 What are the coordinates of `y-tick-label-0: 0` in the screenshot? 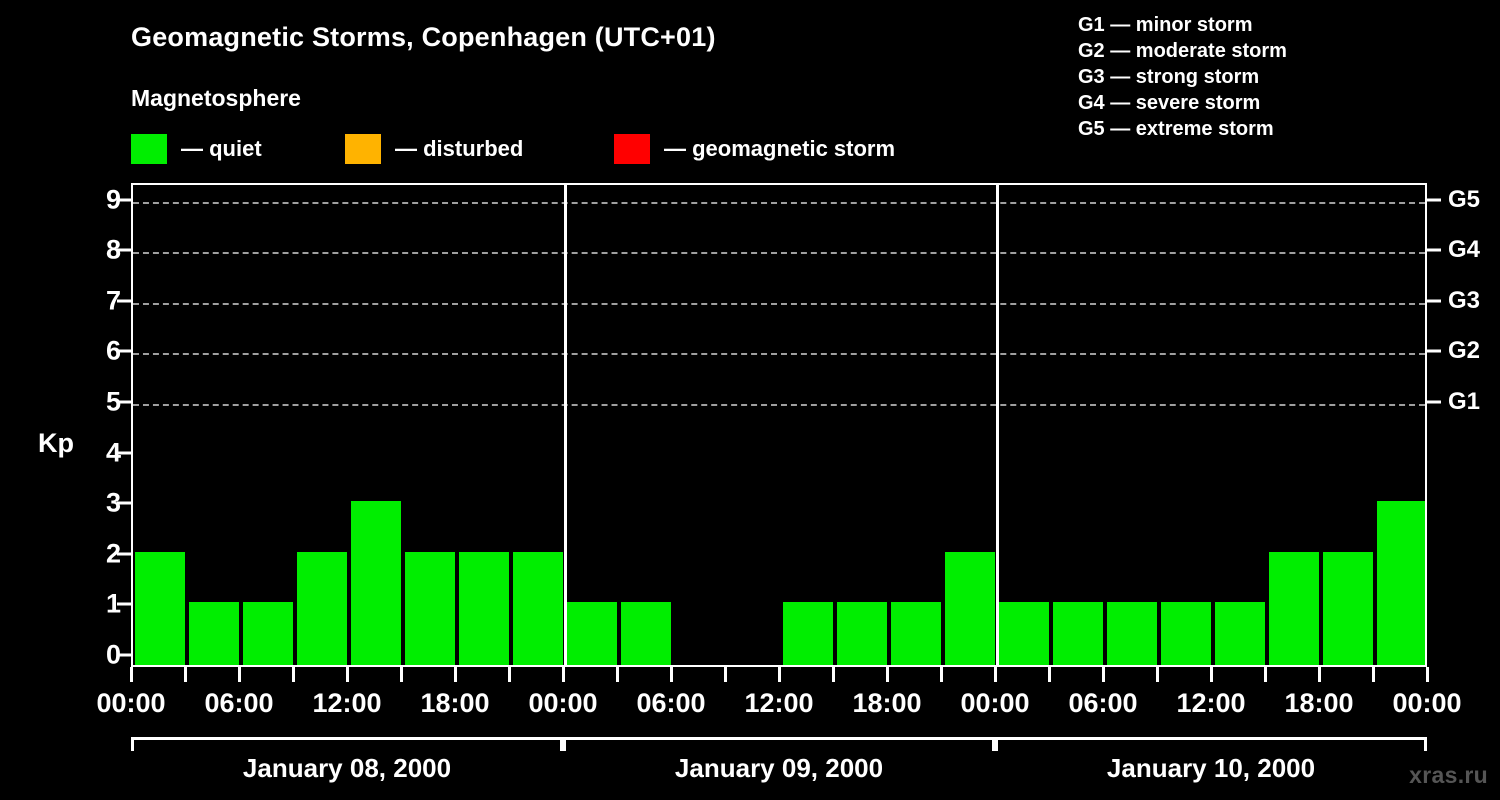 It's located at (113, 654).